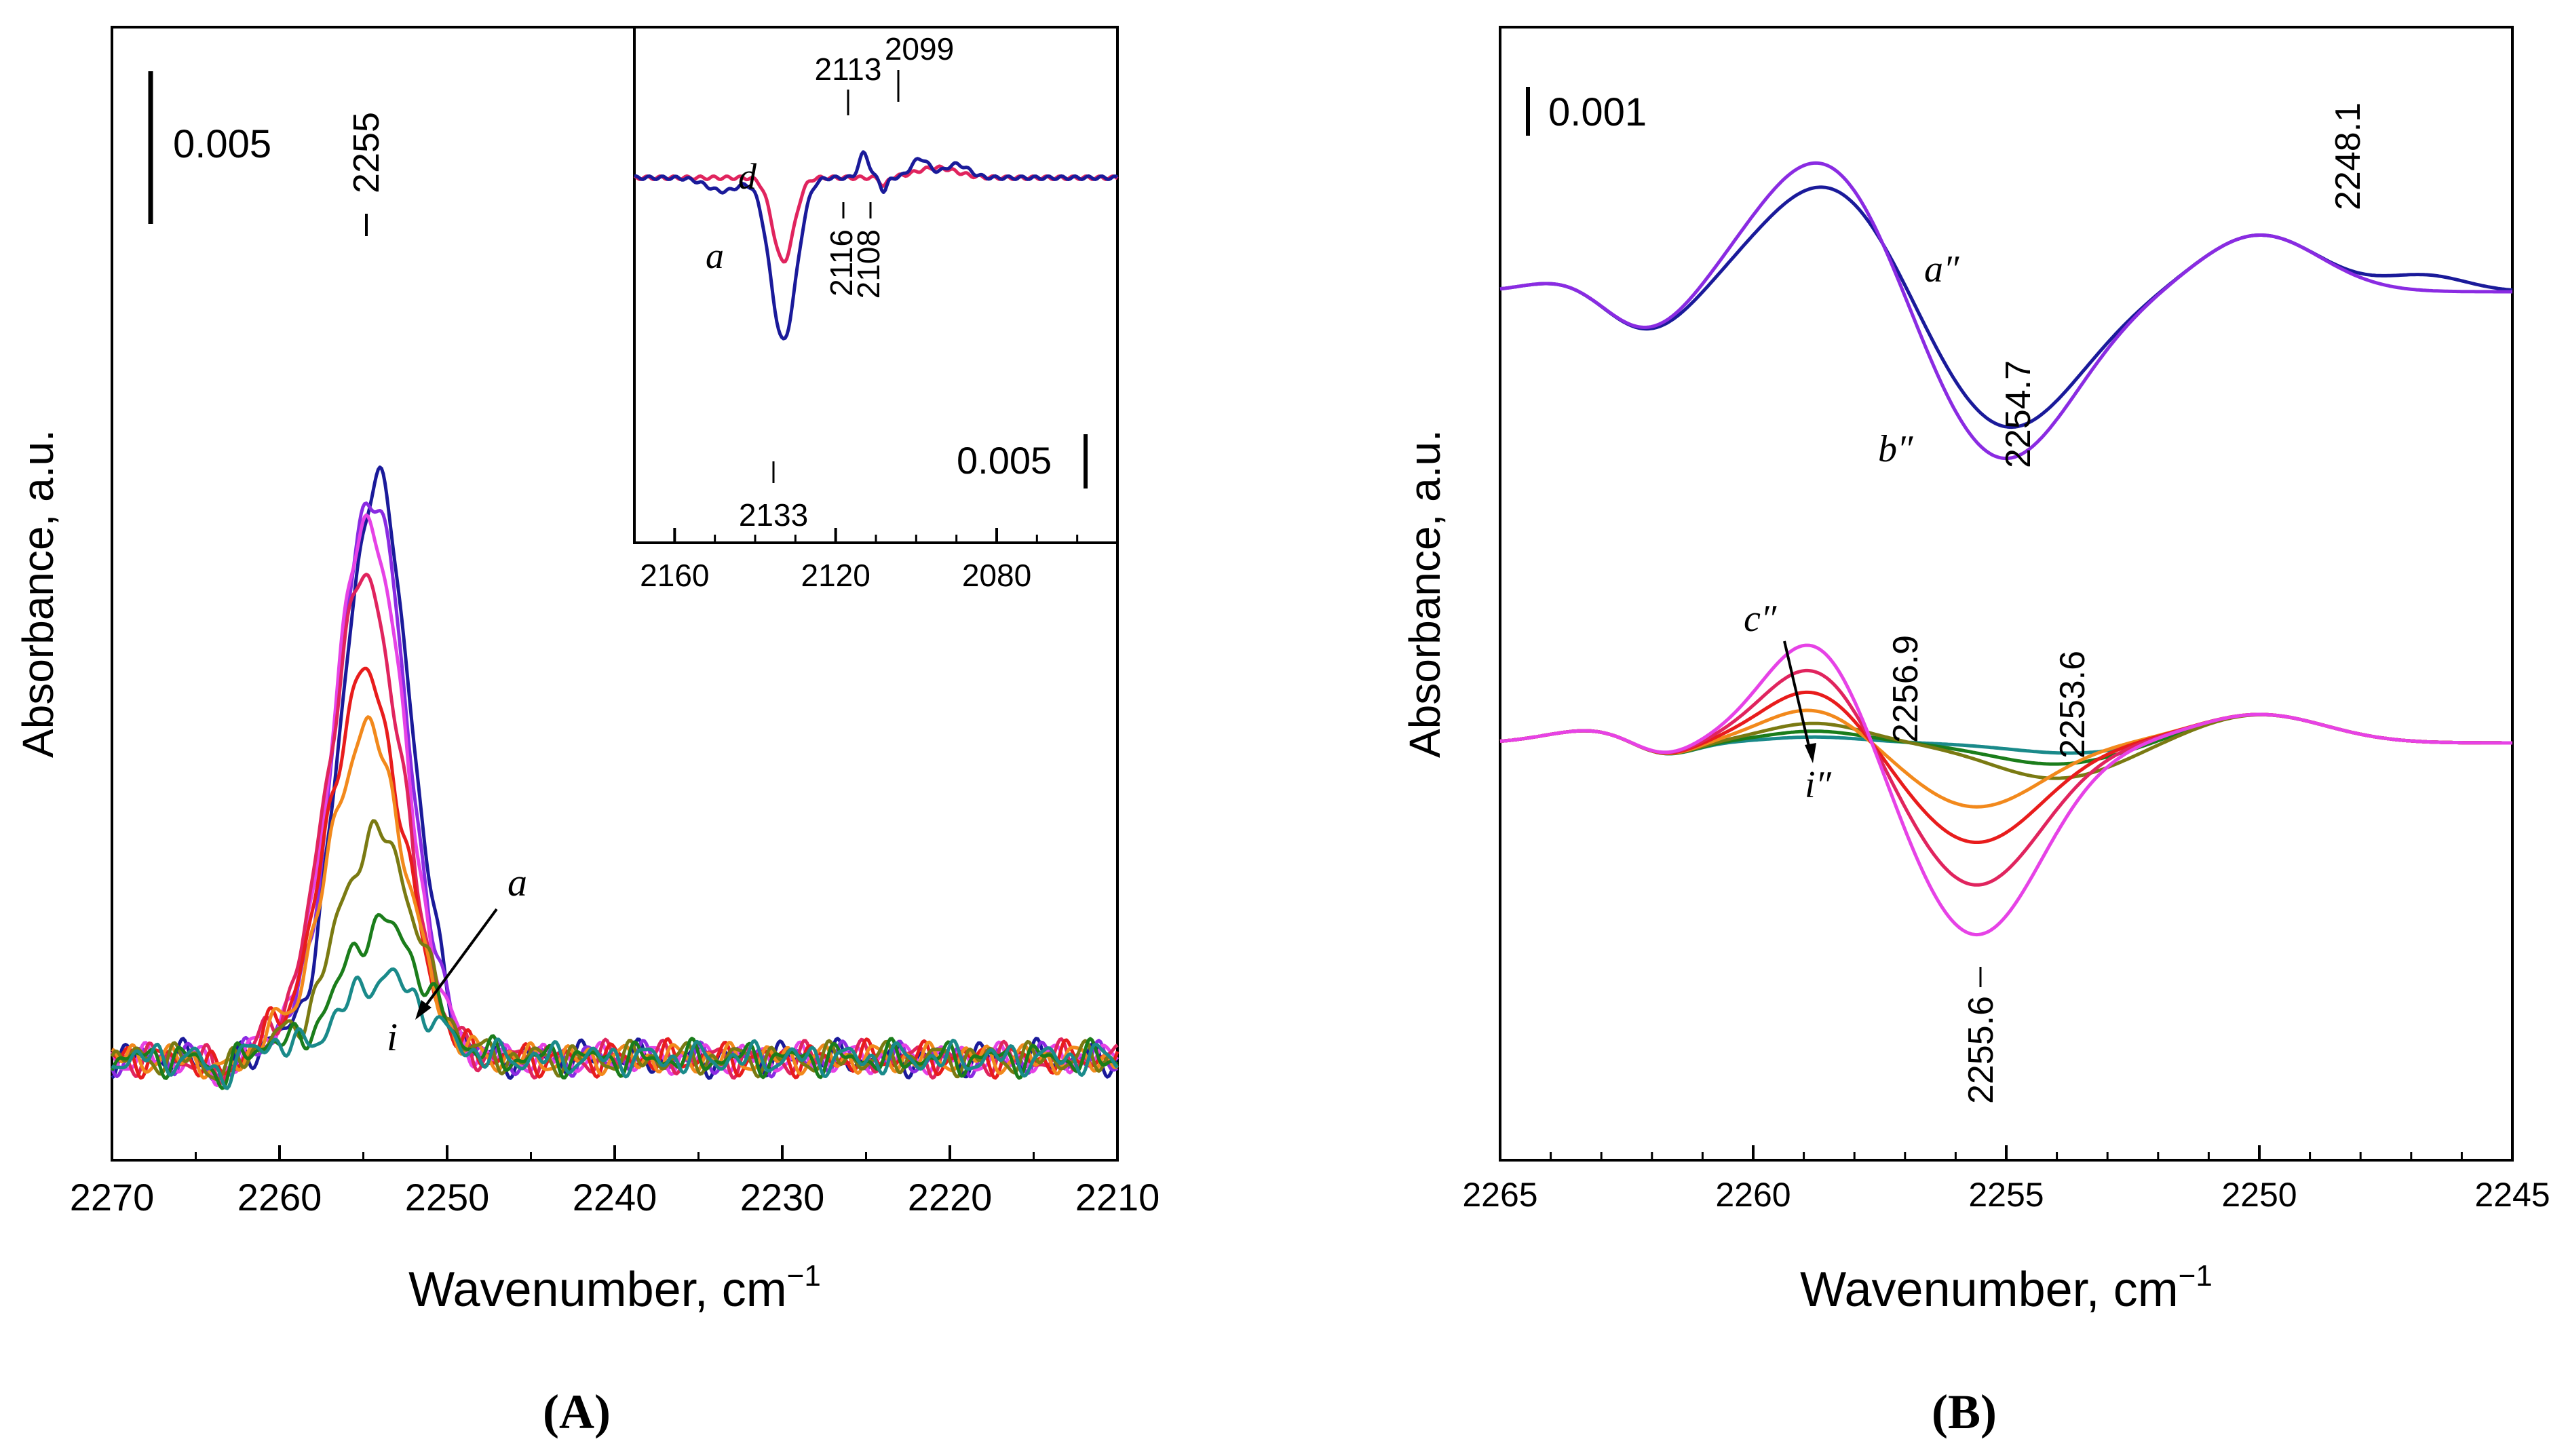 This screenshot has height=1456, width=2566. Describe the element at coordinates (615, 1028) in the screenshot. I see `series-i-curve` at that location.